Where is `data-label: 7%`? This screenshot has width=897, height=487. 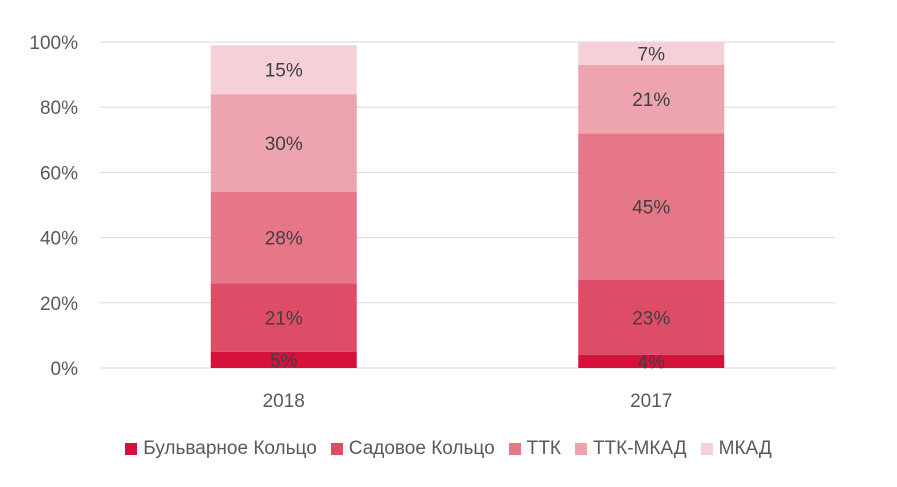
data-label: 7% is located at coordinates (652, 54).